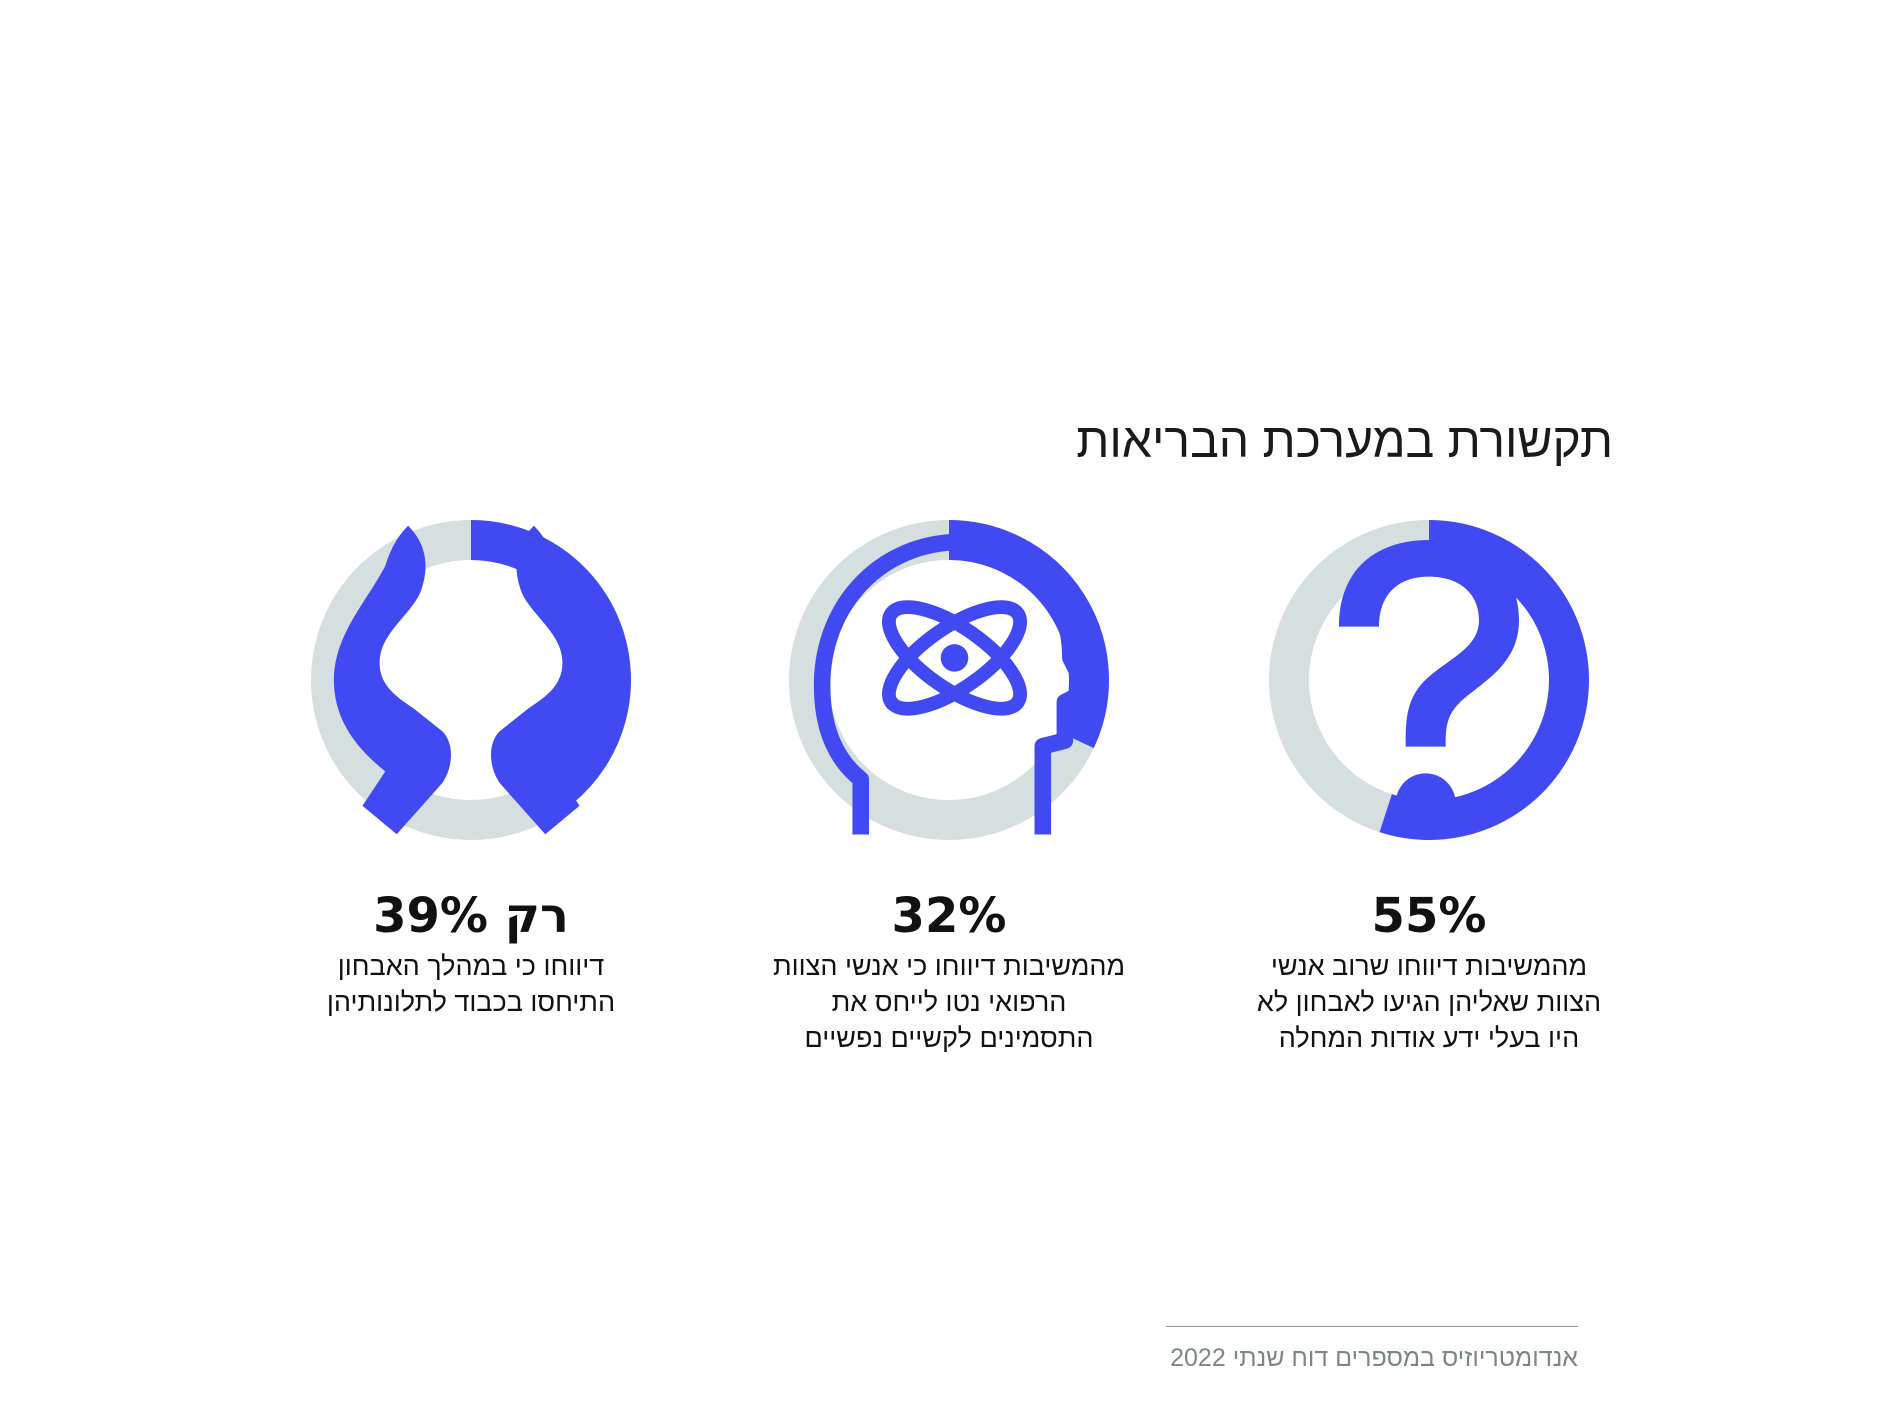 The image size is (1891, 1418). What do you see at coordinates (1429, 916) in the screenshot?
I see `stat-value-1: 55%` at bounding box center [1429, 916].